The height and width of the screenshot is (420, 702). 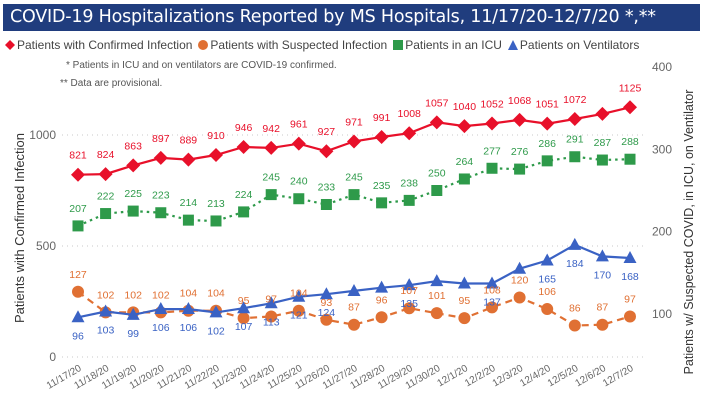 What do you see at coordinates (575, 309) in the screenshot?
I see `data-label: 86` at bounding box center [575, 309].